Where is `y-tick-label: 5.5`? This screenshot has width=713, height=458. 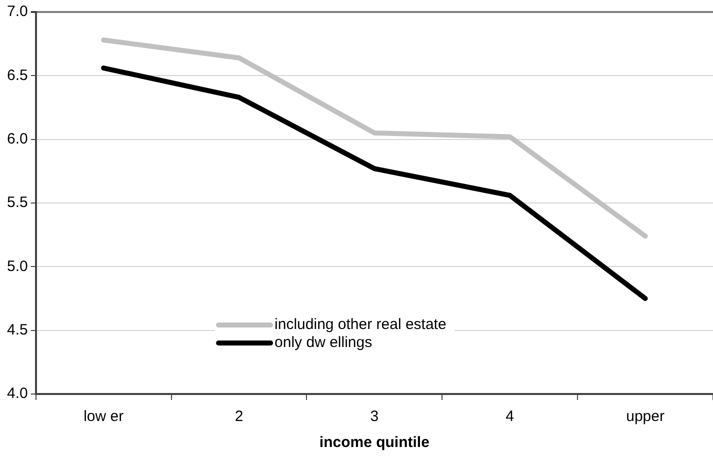 y-tick-label: 5.5 is located at coordinates (17, 203).